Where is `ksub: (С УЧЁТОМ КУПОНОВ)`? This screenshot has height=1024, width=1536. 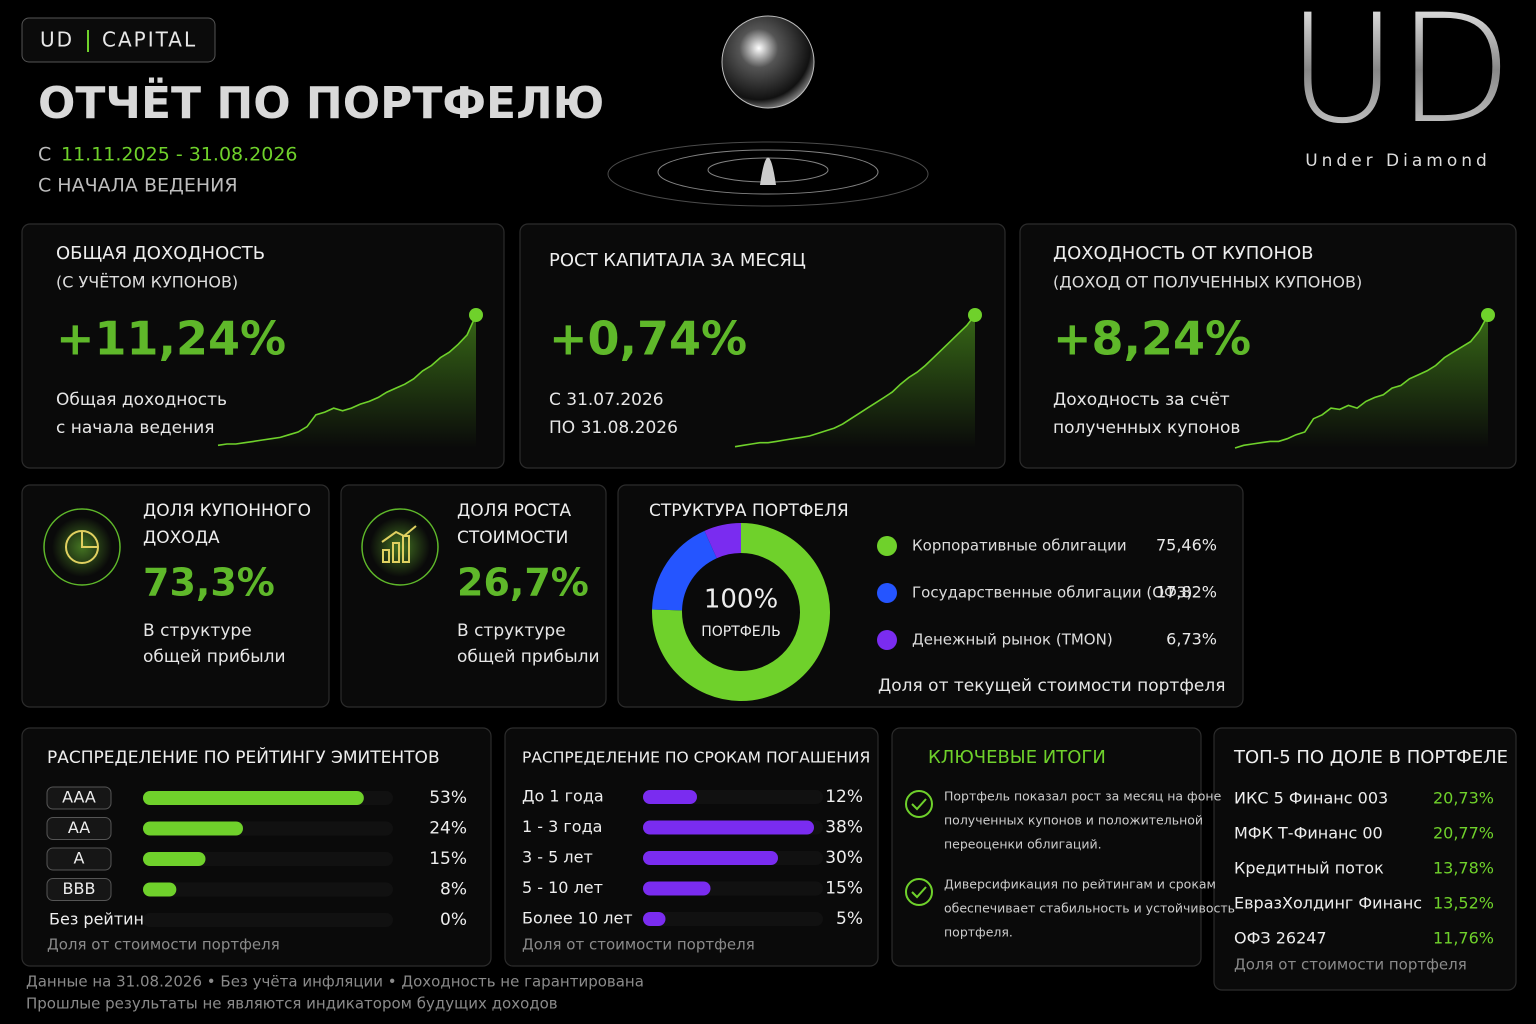 ksub: (С УЧЁТОМ КУПОНОВ) is located at coordinates (147, 282).